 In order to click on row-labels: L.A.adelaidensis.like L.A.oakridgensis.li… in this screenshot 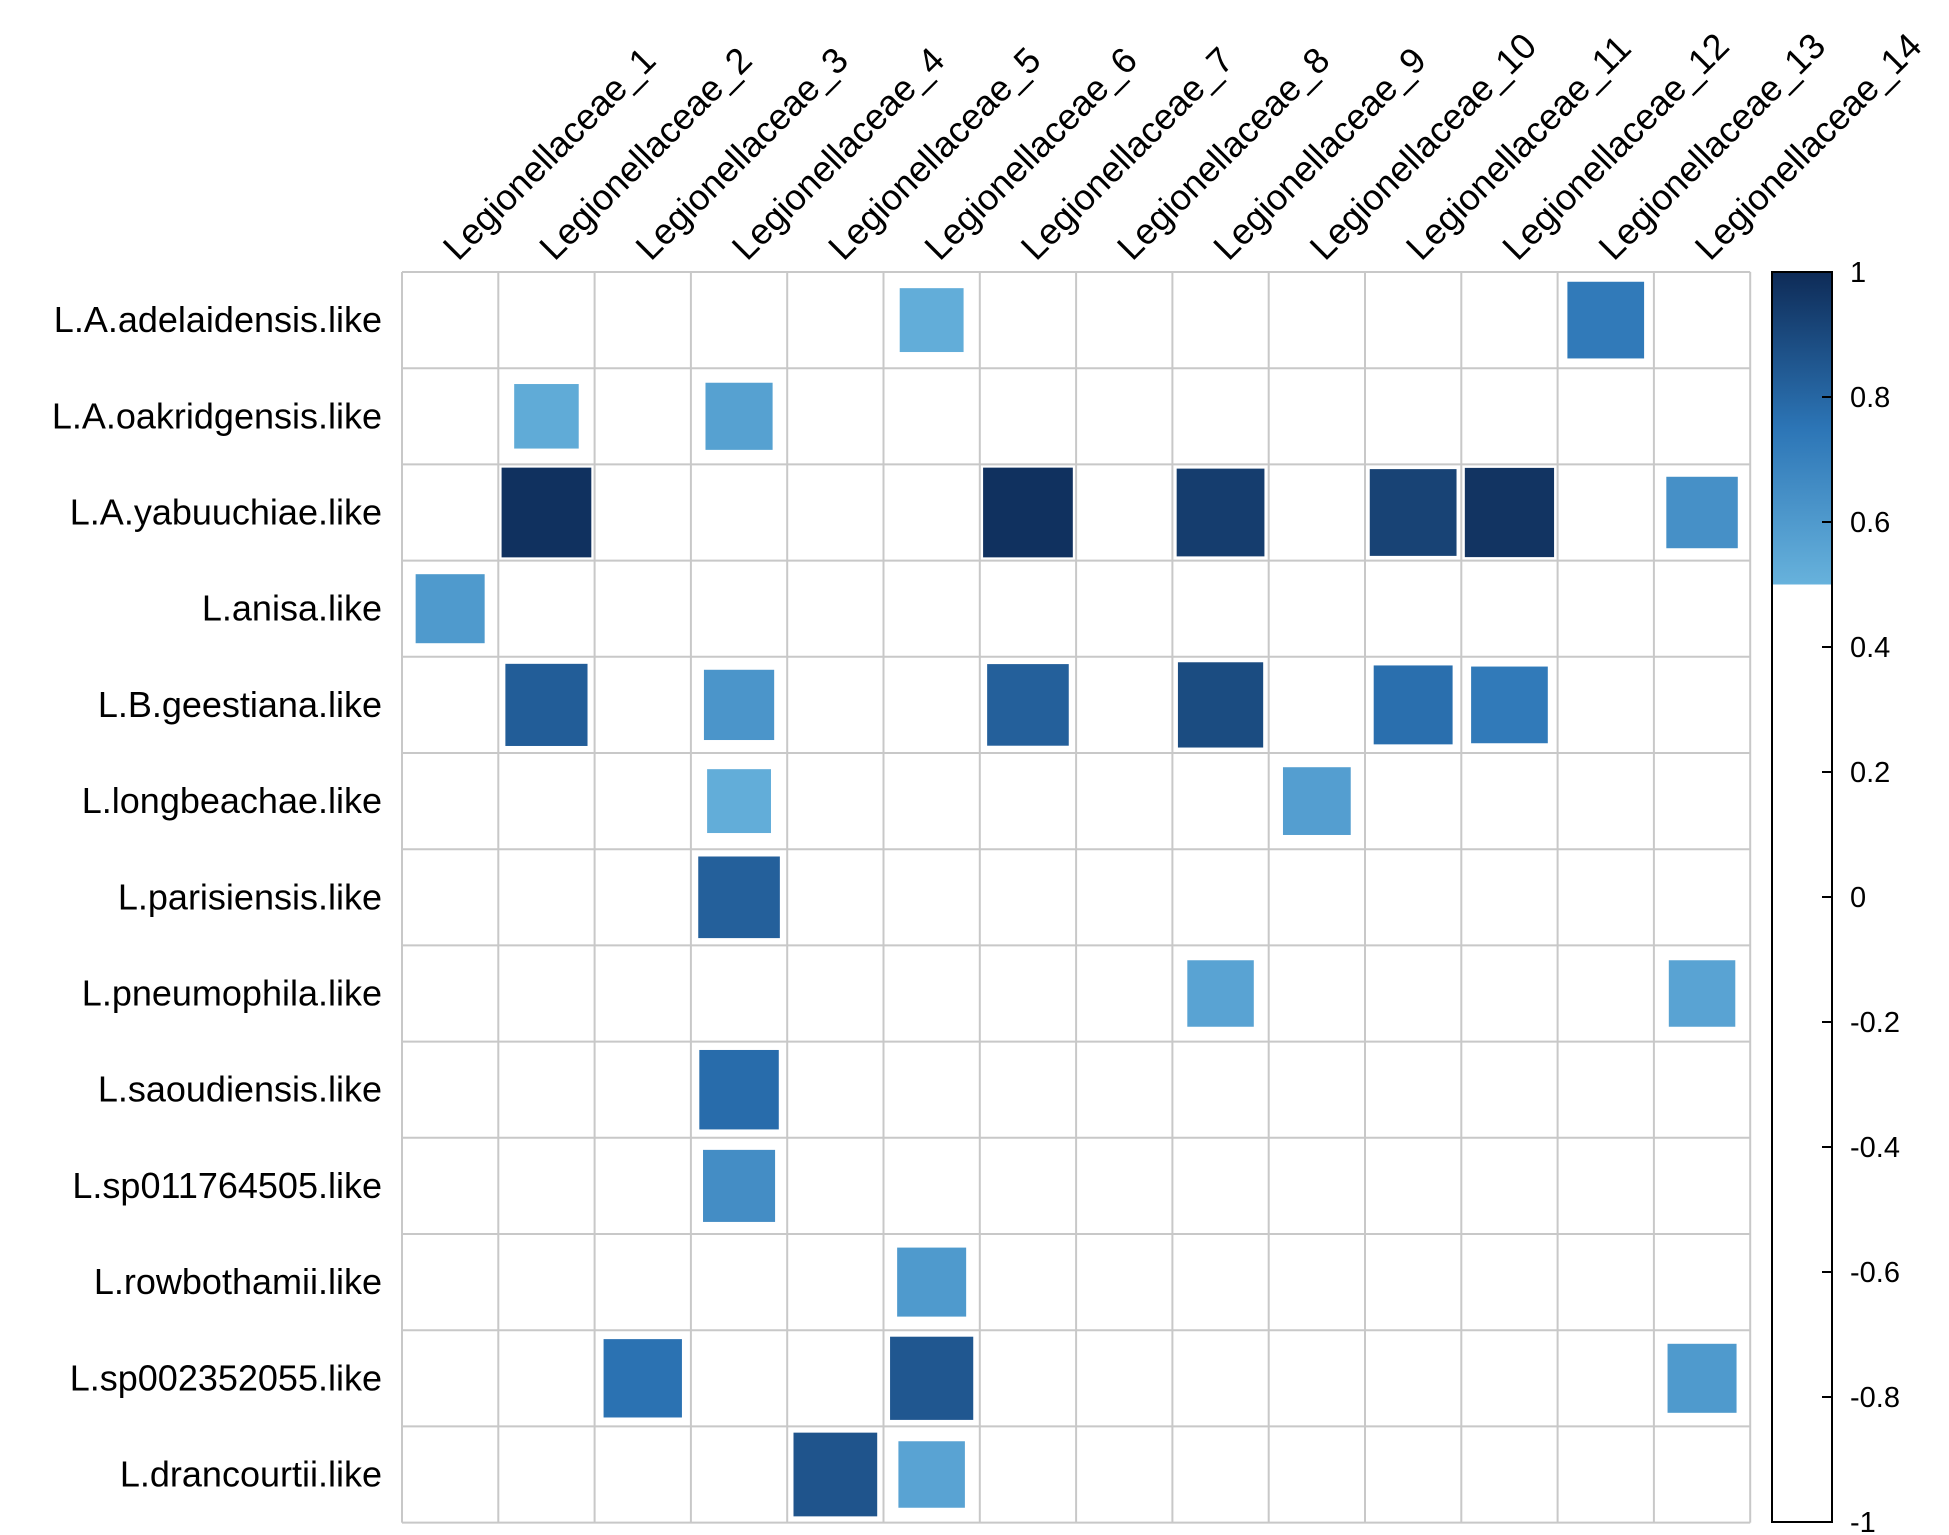, I will do `click(217, 896)`.